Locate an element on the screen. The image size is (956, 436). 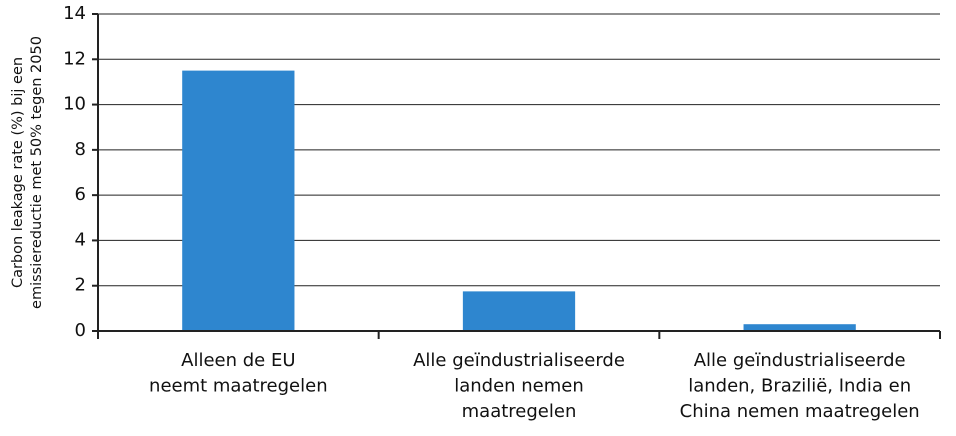
y-tick-label: 2 is located at coordinates (80, 285).